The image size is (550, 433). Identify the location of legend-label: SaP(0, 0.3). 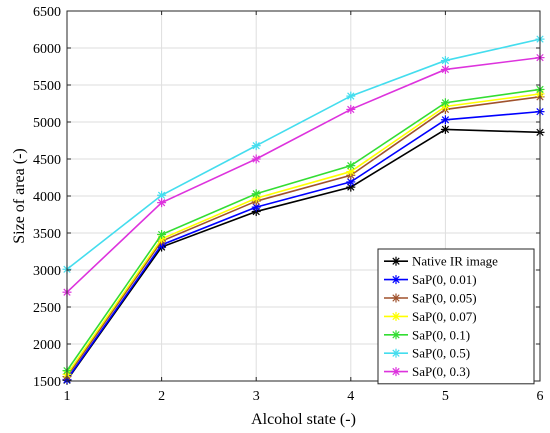
(441, 371).